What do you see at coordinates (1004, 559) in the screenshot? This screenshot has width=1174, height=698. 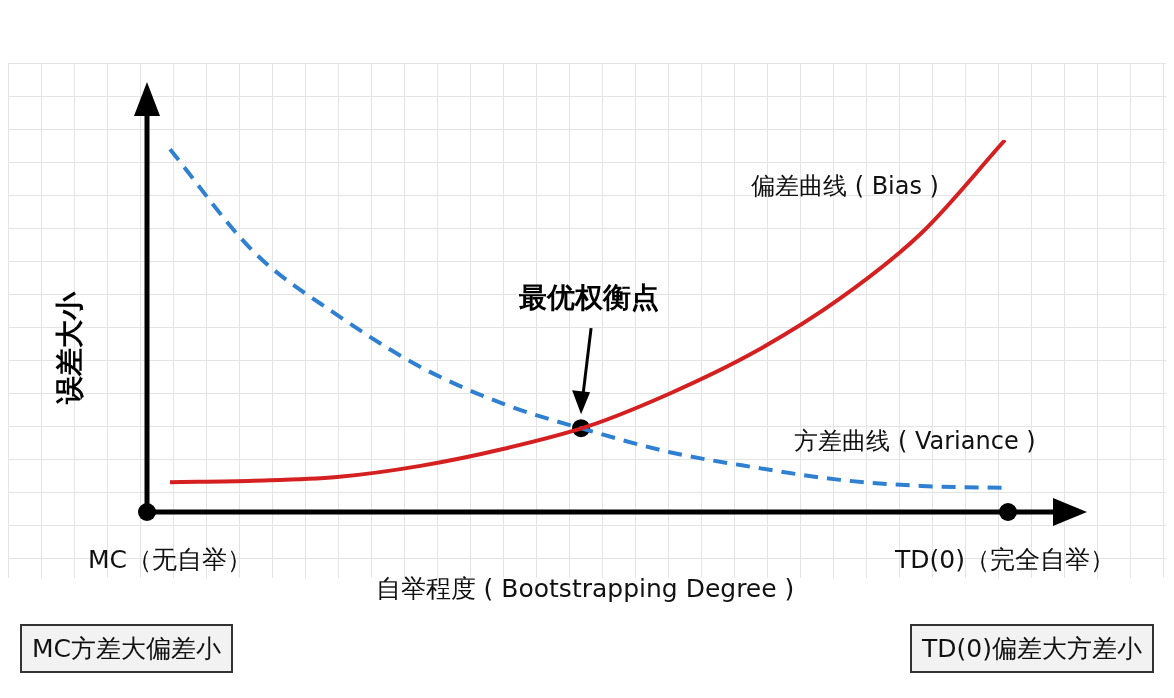 I see `x-tick-label: TD(0)（完全自举）` at bounding box center [1004, 559].